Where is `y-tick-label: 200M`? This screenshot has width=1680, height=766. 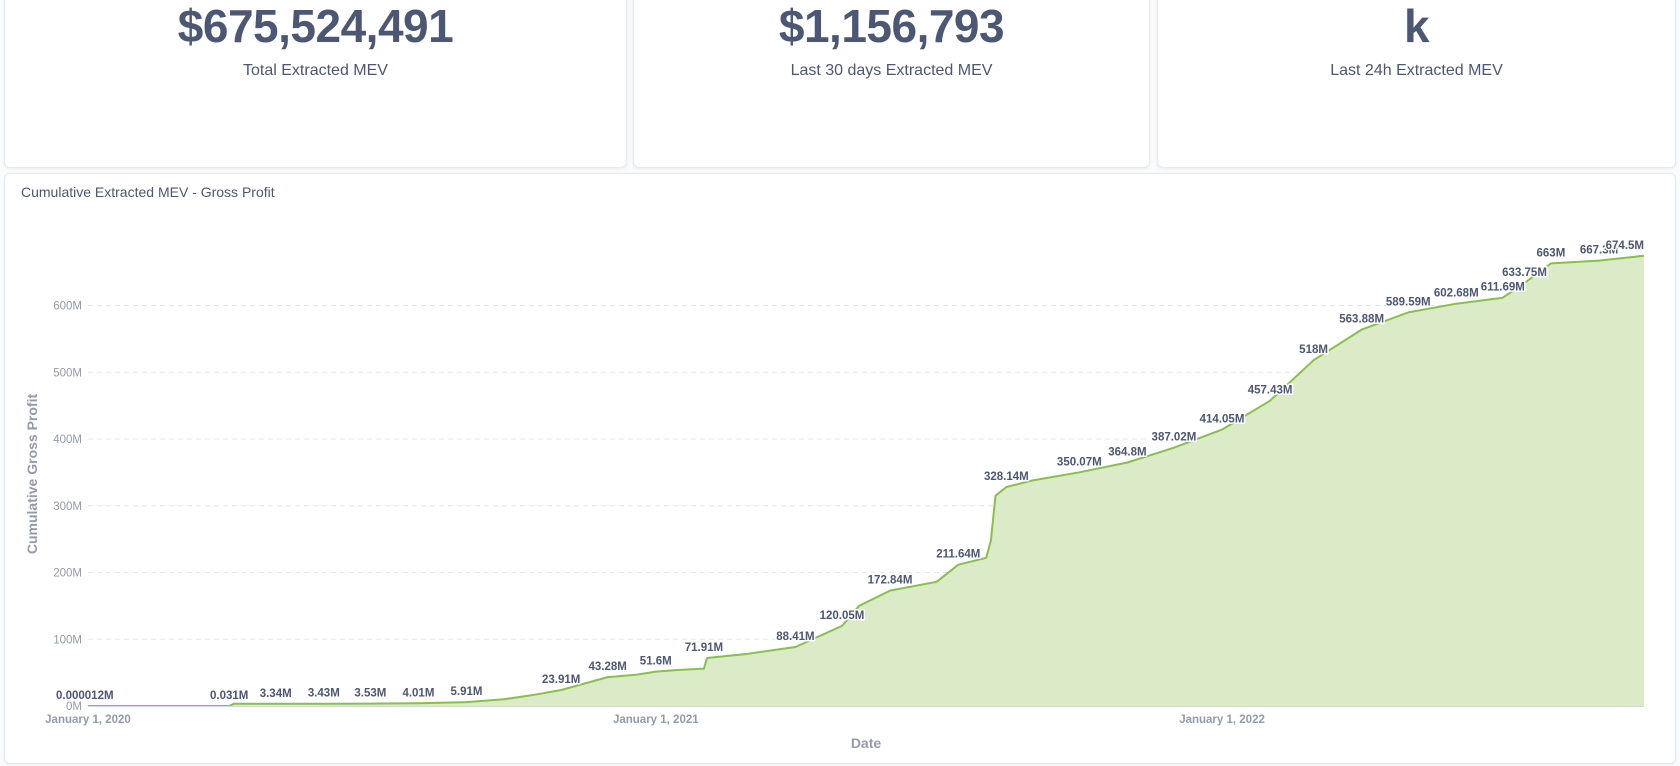
y-tick-label: 200M is located at coordinates (67, 574).